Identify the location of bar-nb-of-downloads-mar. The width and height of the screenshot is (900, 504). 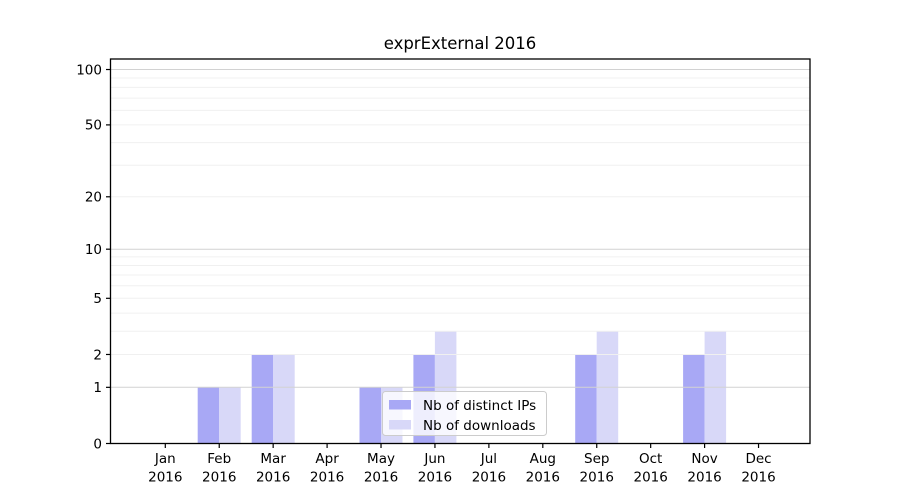
(284, 399).